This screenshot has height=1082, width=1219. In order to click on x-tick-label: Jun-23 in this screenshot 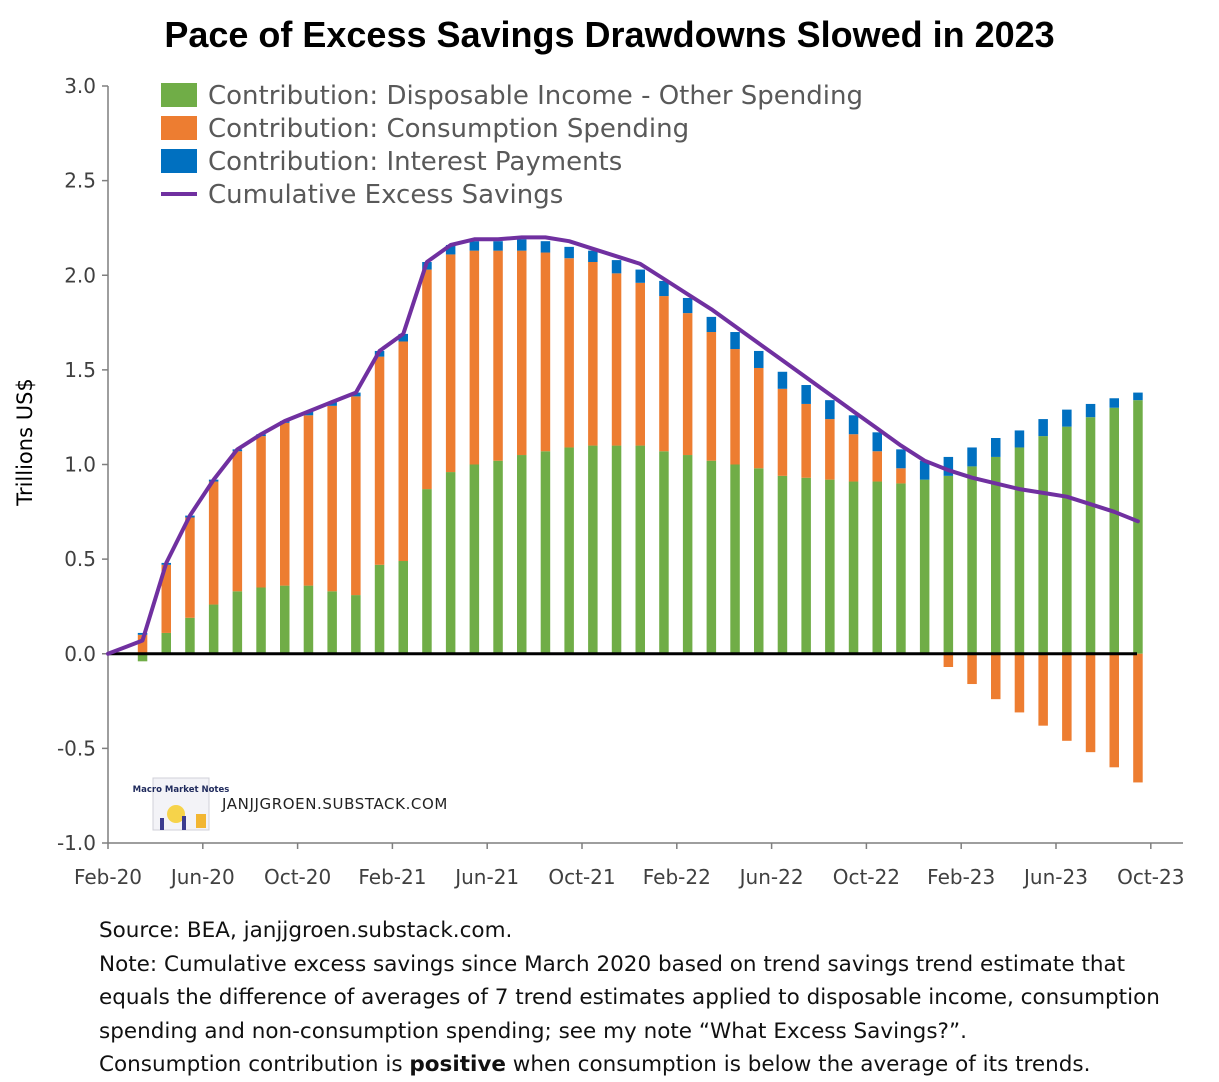, I will do `click(1055, 877)`.